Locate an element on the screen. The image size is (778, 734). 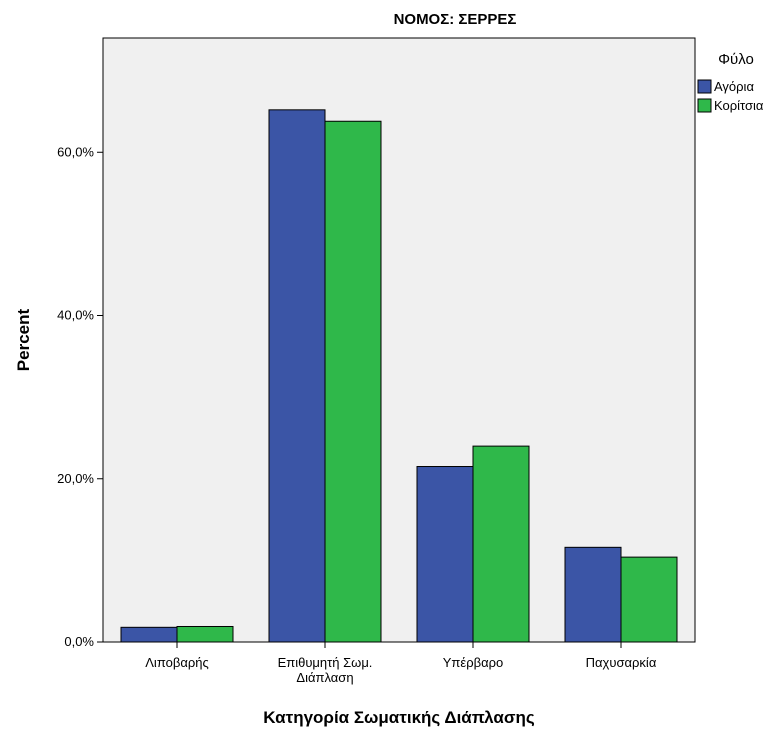
y-tick-label: 60,0% is located at coordinates (75, 151).